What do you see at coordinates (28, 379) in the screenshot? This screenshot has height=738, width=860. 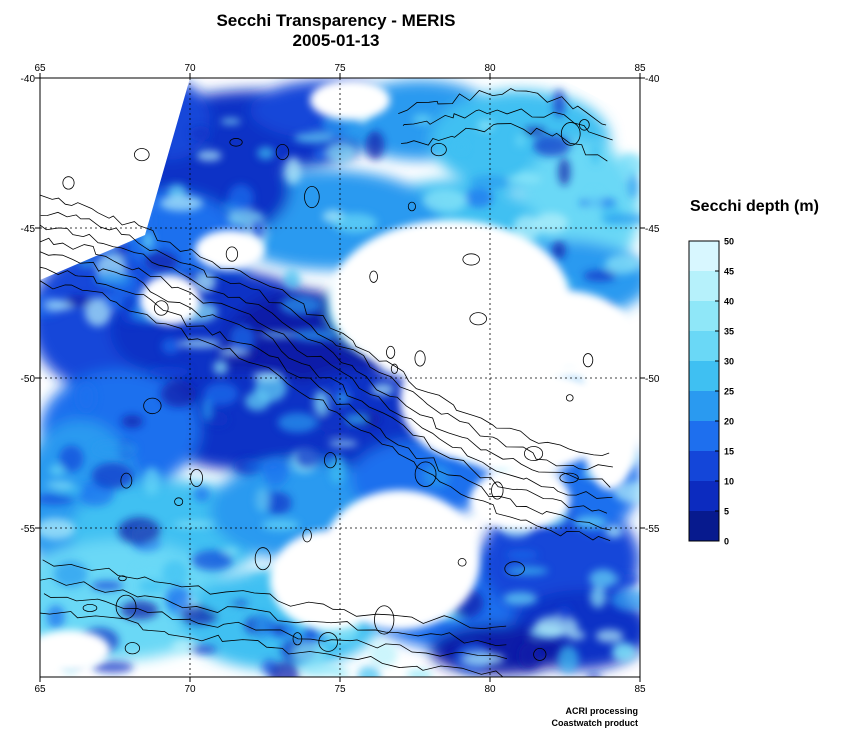 I see `lat-tick-left-50: -50` at bounding box center [28, 379].